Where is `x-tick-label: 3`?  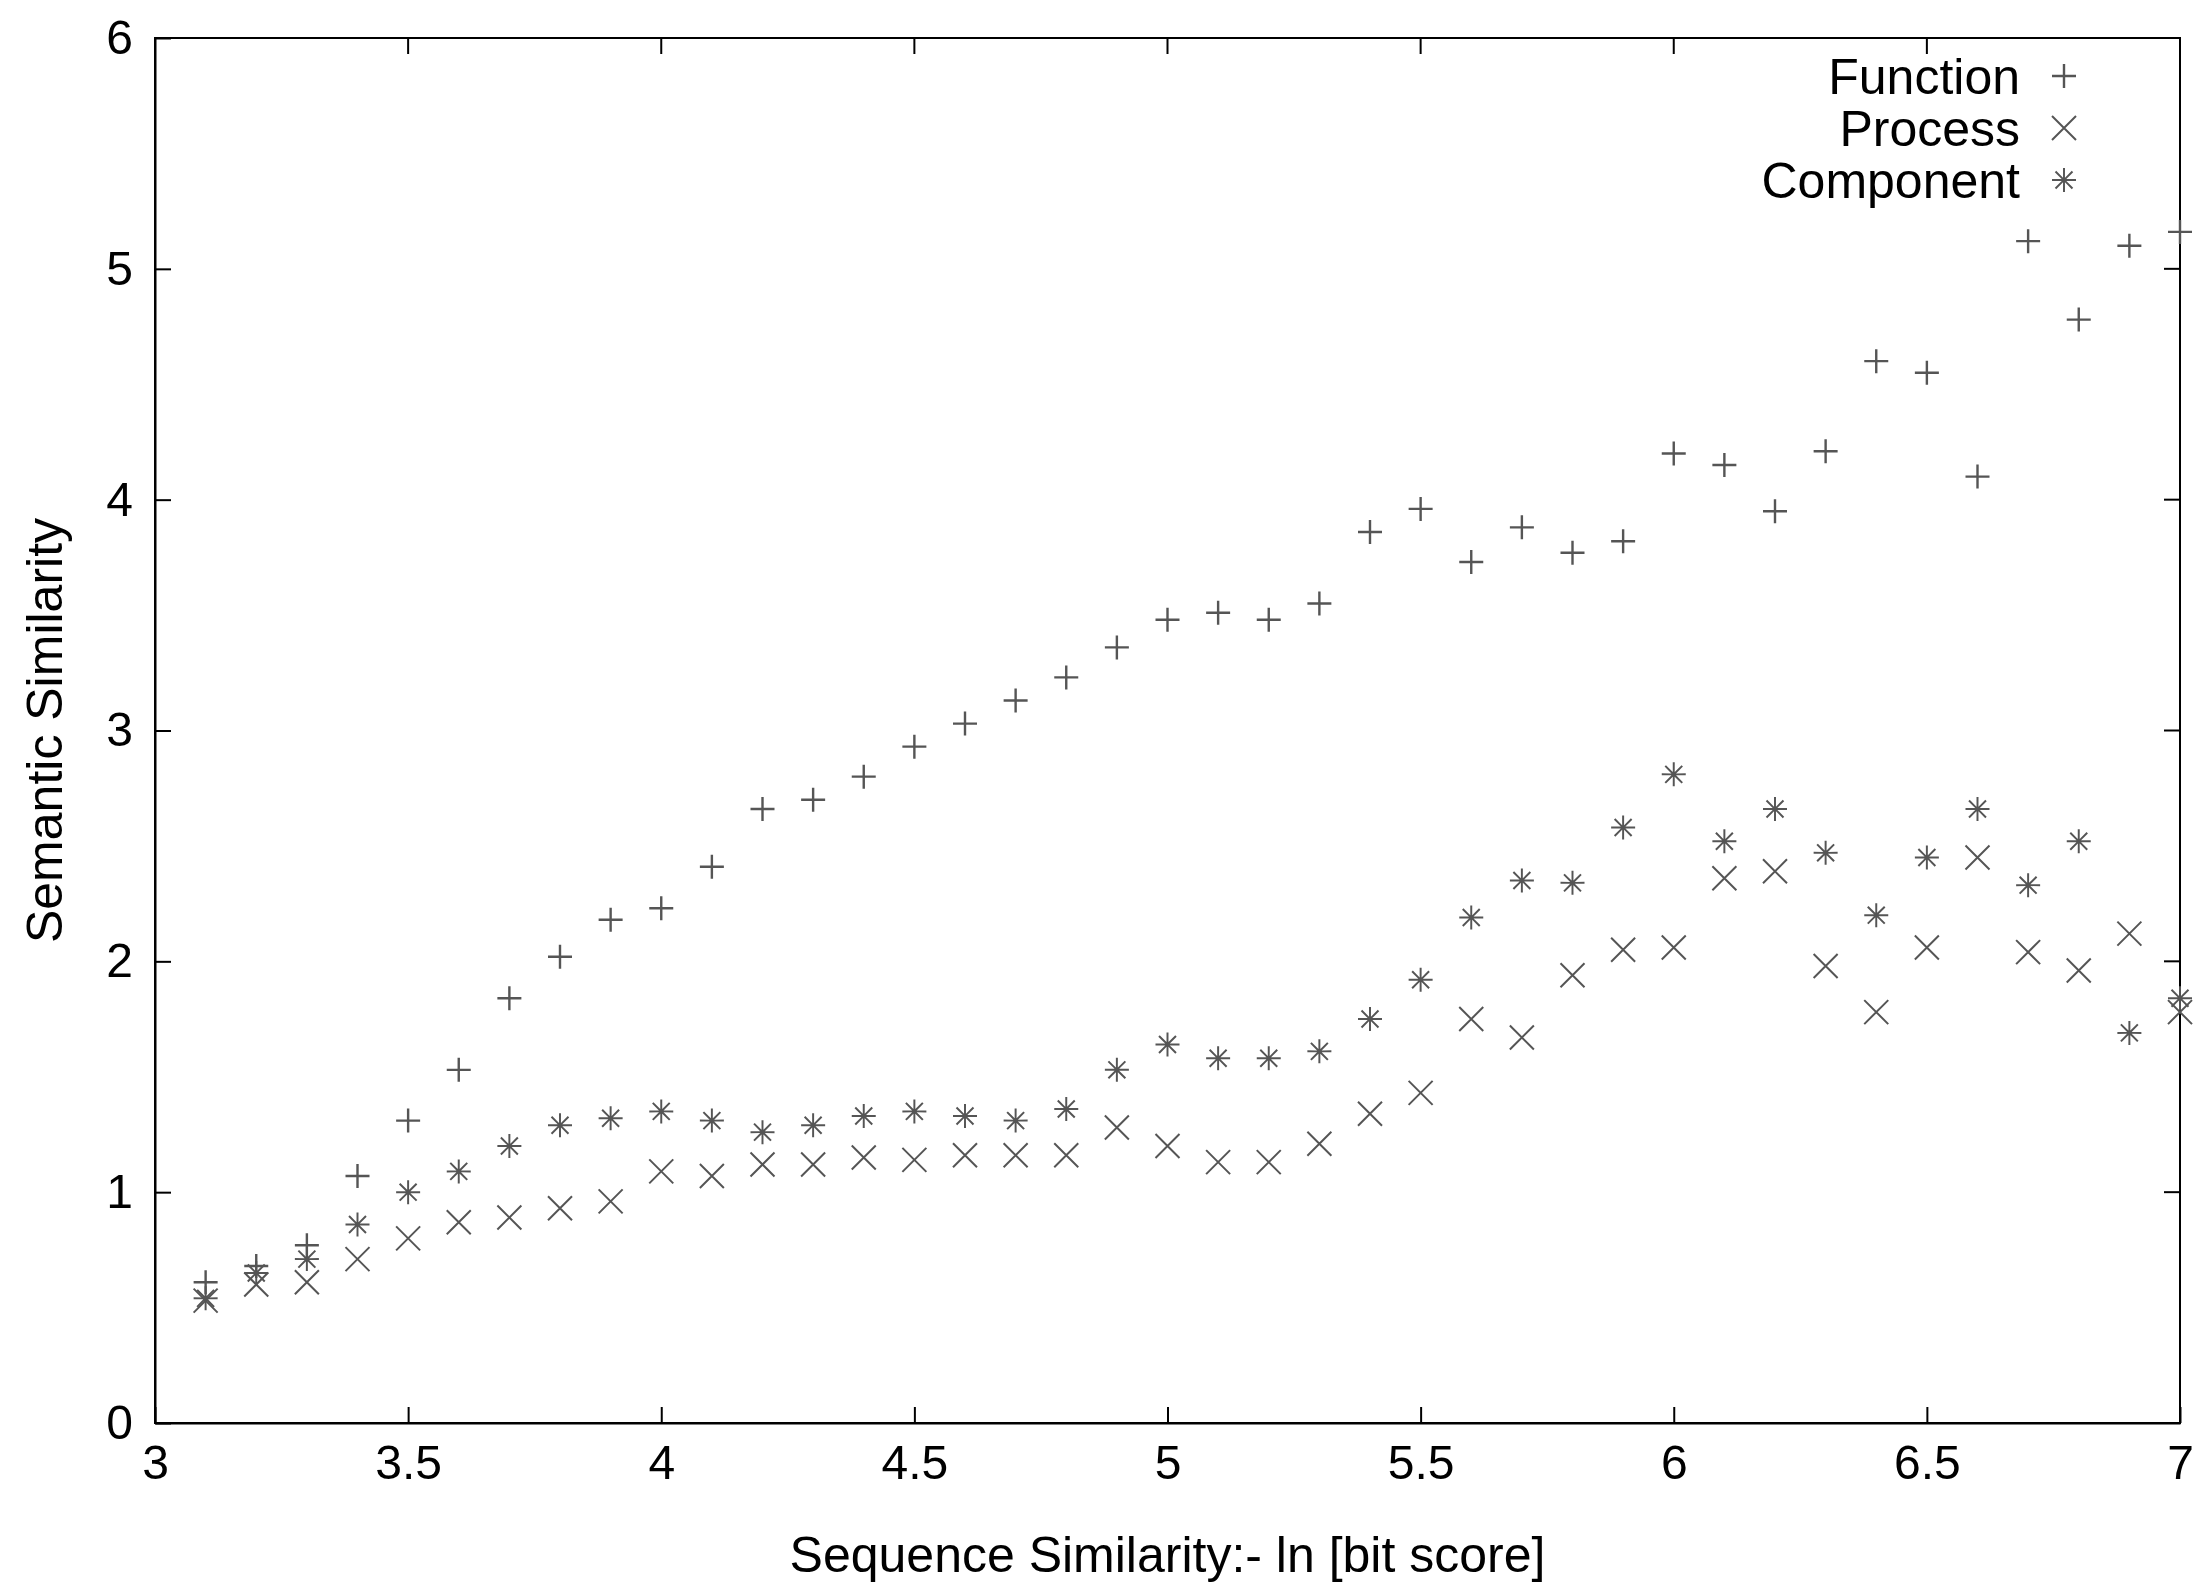
x-tick-label: 3 is located at coordinates (155, 1463).